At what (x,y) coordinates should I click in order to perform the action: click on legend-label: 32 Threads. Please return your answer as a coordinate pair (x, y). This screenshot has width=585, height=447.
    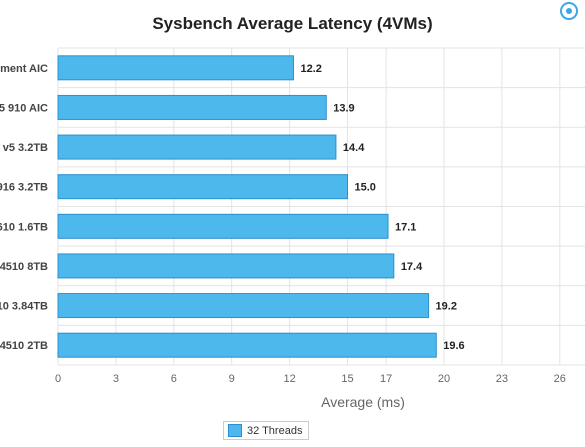
    Looking at the image, I should click on (275, 430).